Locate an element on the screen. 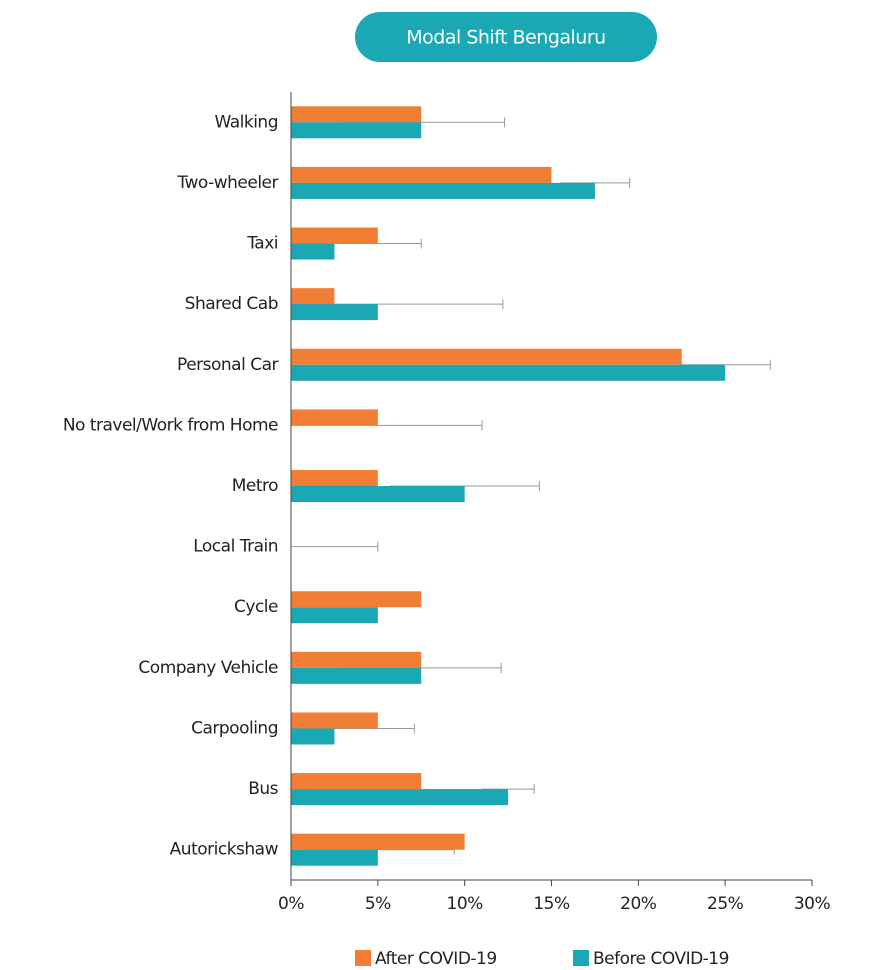  y-tick-label: Two-wheeler is located at coordinates (227, 183).